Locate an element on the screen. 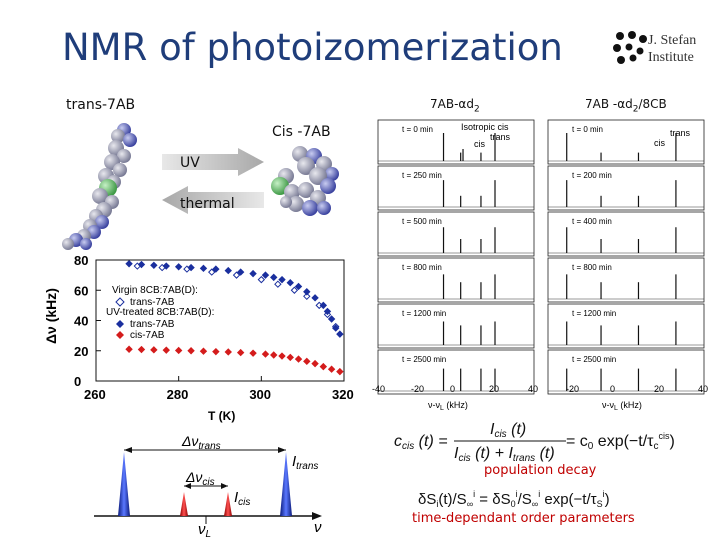 The image size is (720, 540). ytick-label-0: 0 is located at coordinates (77, 381).